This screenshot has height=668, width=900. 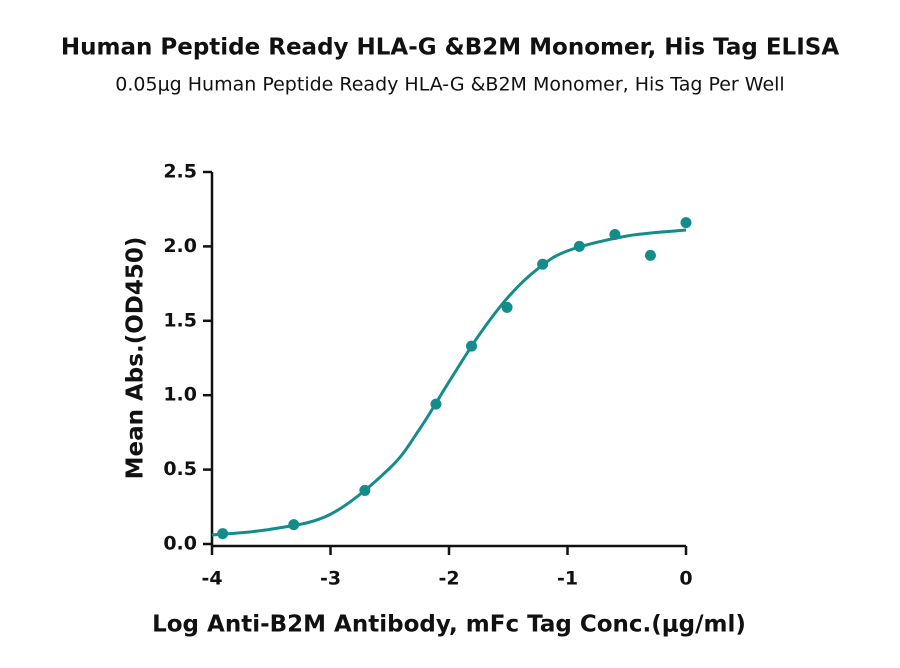 What do you see at coordinates (180, 544) in the screenshot?
I see `y-tick-label: 0.0` at bounding box center [180, 544].